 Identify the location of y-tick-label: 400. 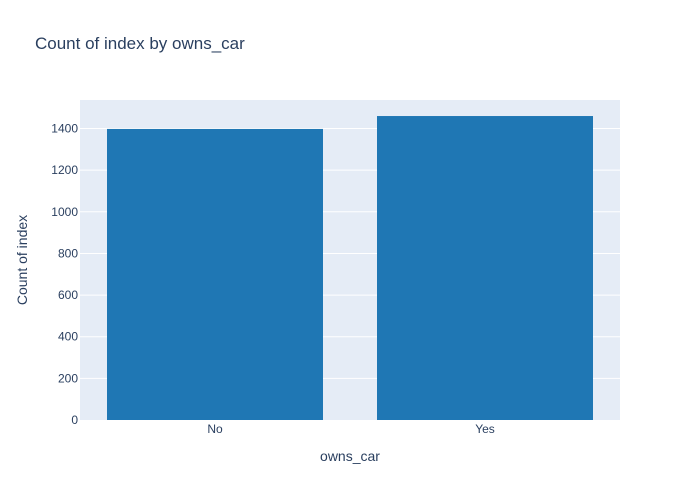
(68, 337).